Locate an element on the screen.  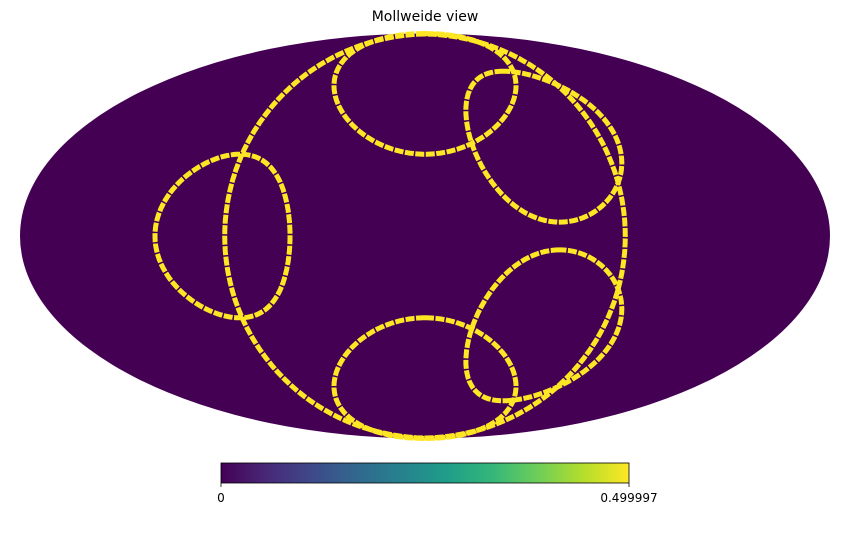
chart-title: Mollweide view is located at coordinates (425, 17).